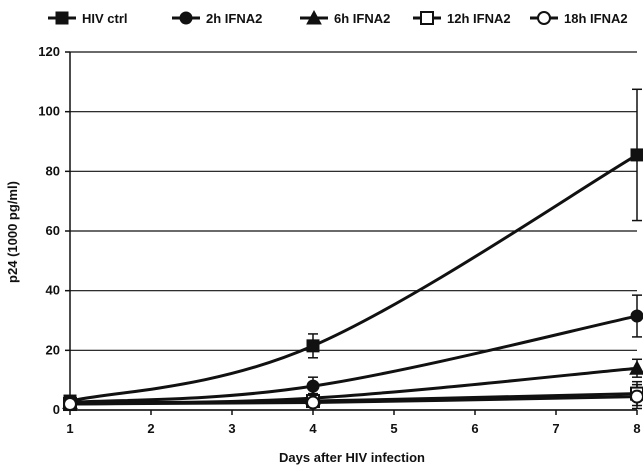 This screenshot has width=643, height=475. I want to click on legend-label-6h-ifna2: 6h IFNA2, so click(362, 18).